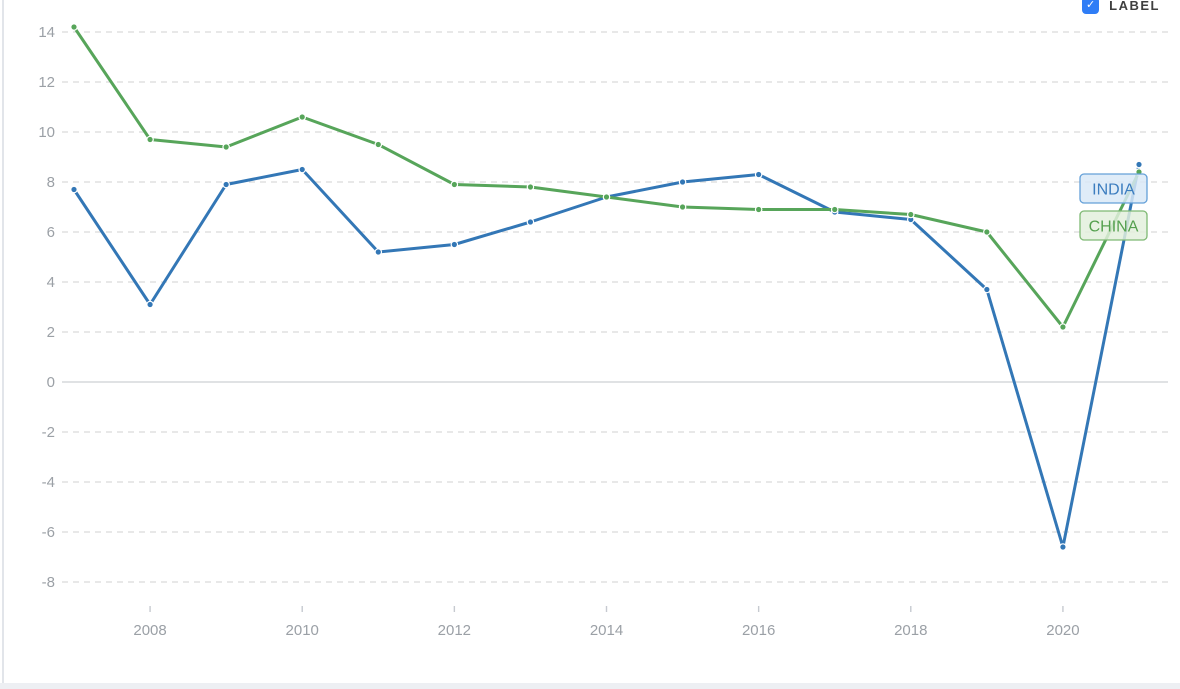  I want to click on y-tick-label: 14, so click(46, 32).